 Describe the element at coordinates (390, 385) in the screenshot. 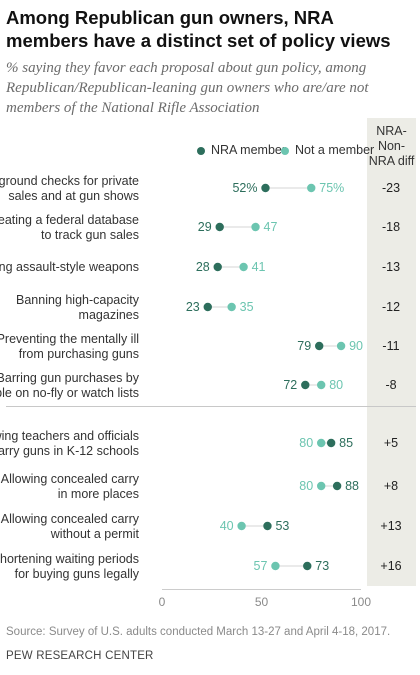

I see `diff-value: -8` at that location.